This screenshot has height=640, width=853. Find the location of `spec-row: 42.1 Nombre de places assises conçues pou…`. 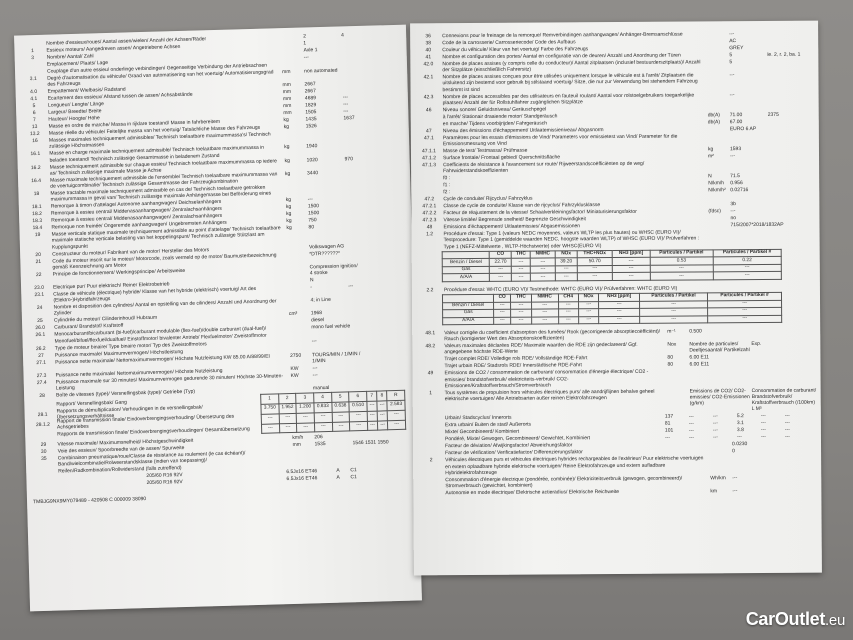

spec-row: 42.1 Nombre de places assises conçues pou… is located at coordinates (614, 82).